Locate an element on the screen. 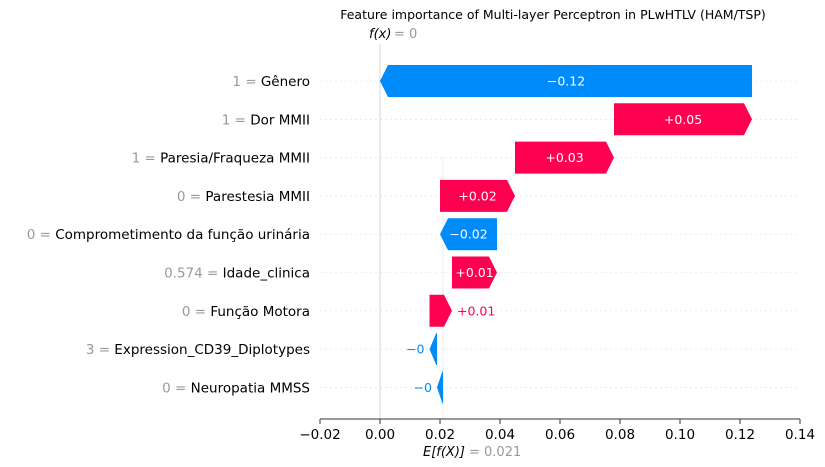 This screenshot has width=825, height=467. fx-value: = 0 is located at coordinates (405, 34).